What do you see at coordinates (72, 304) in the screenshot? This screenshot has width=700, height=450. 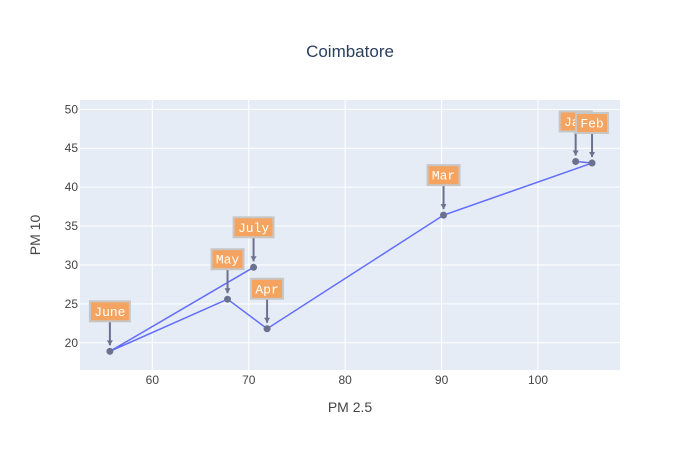 I see `y-tick-label: 25` at bounding box center [72, 304].